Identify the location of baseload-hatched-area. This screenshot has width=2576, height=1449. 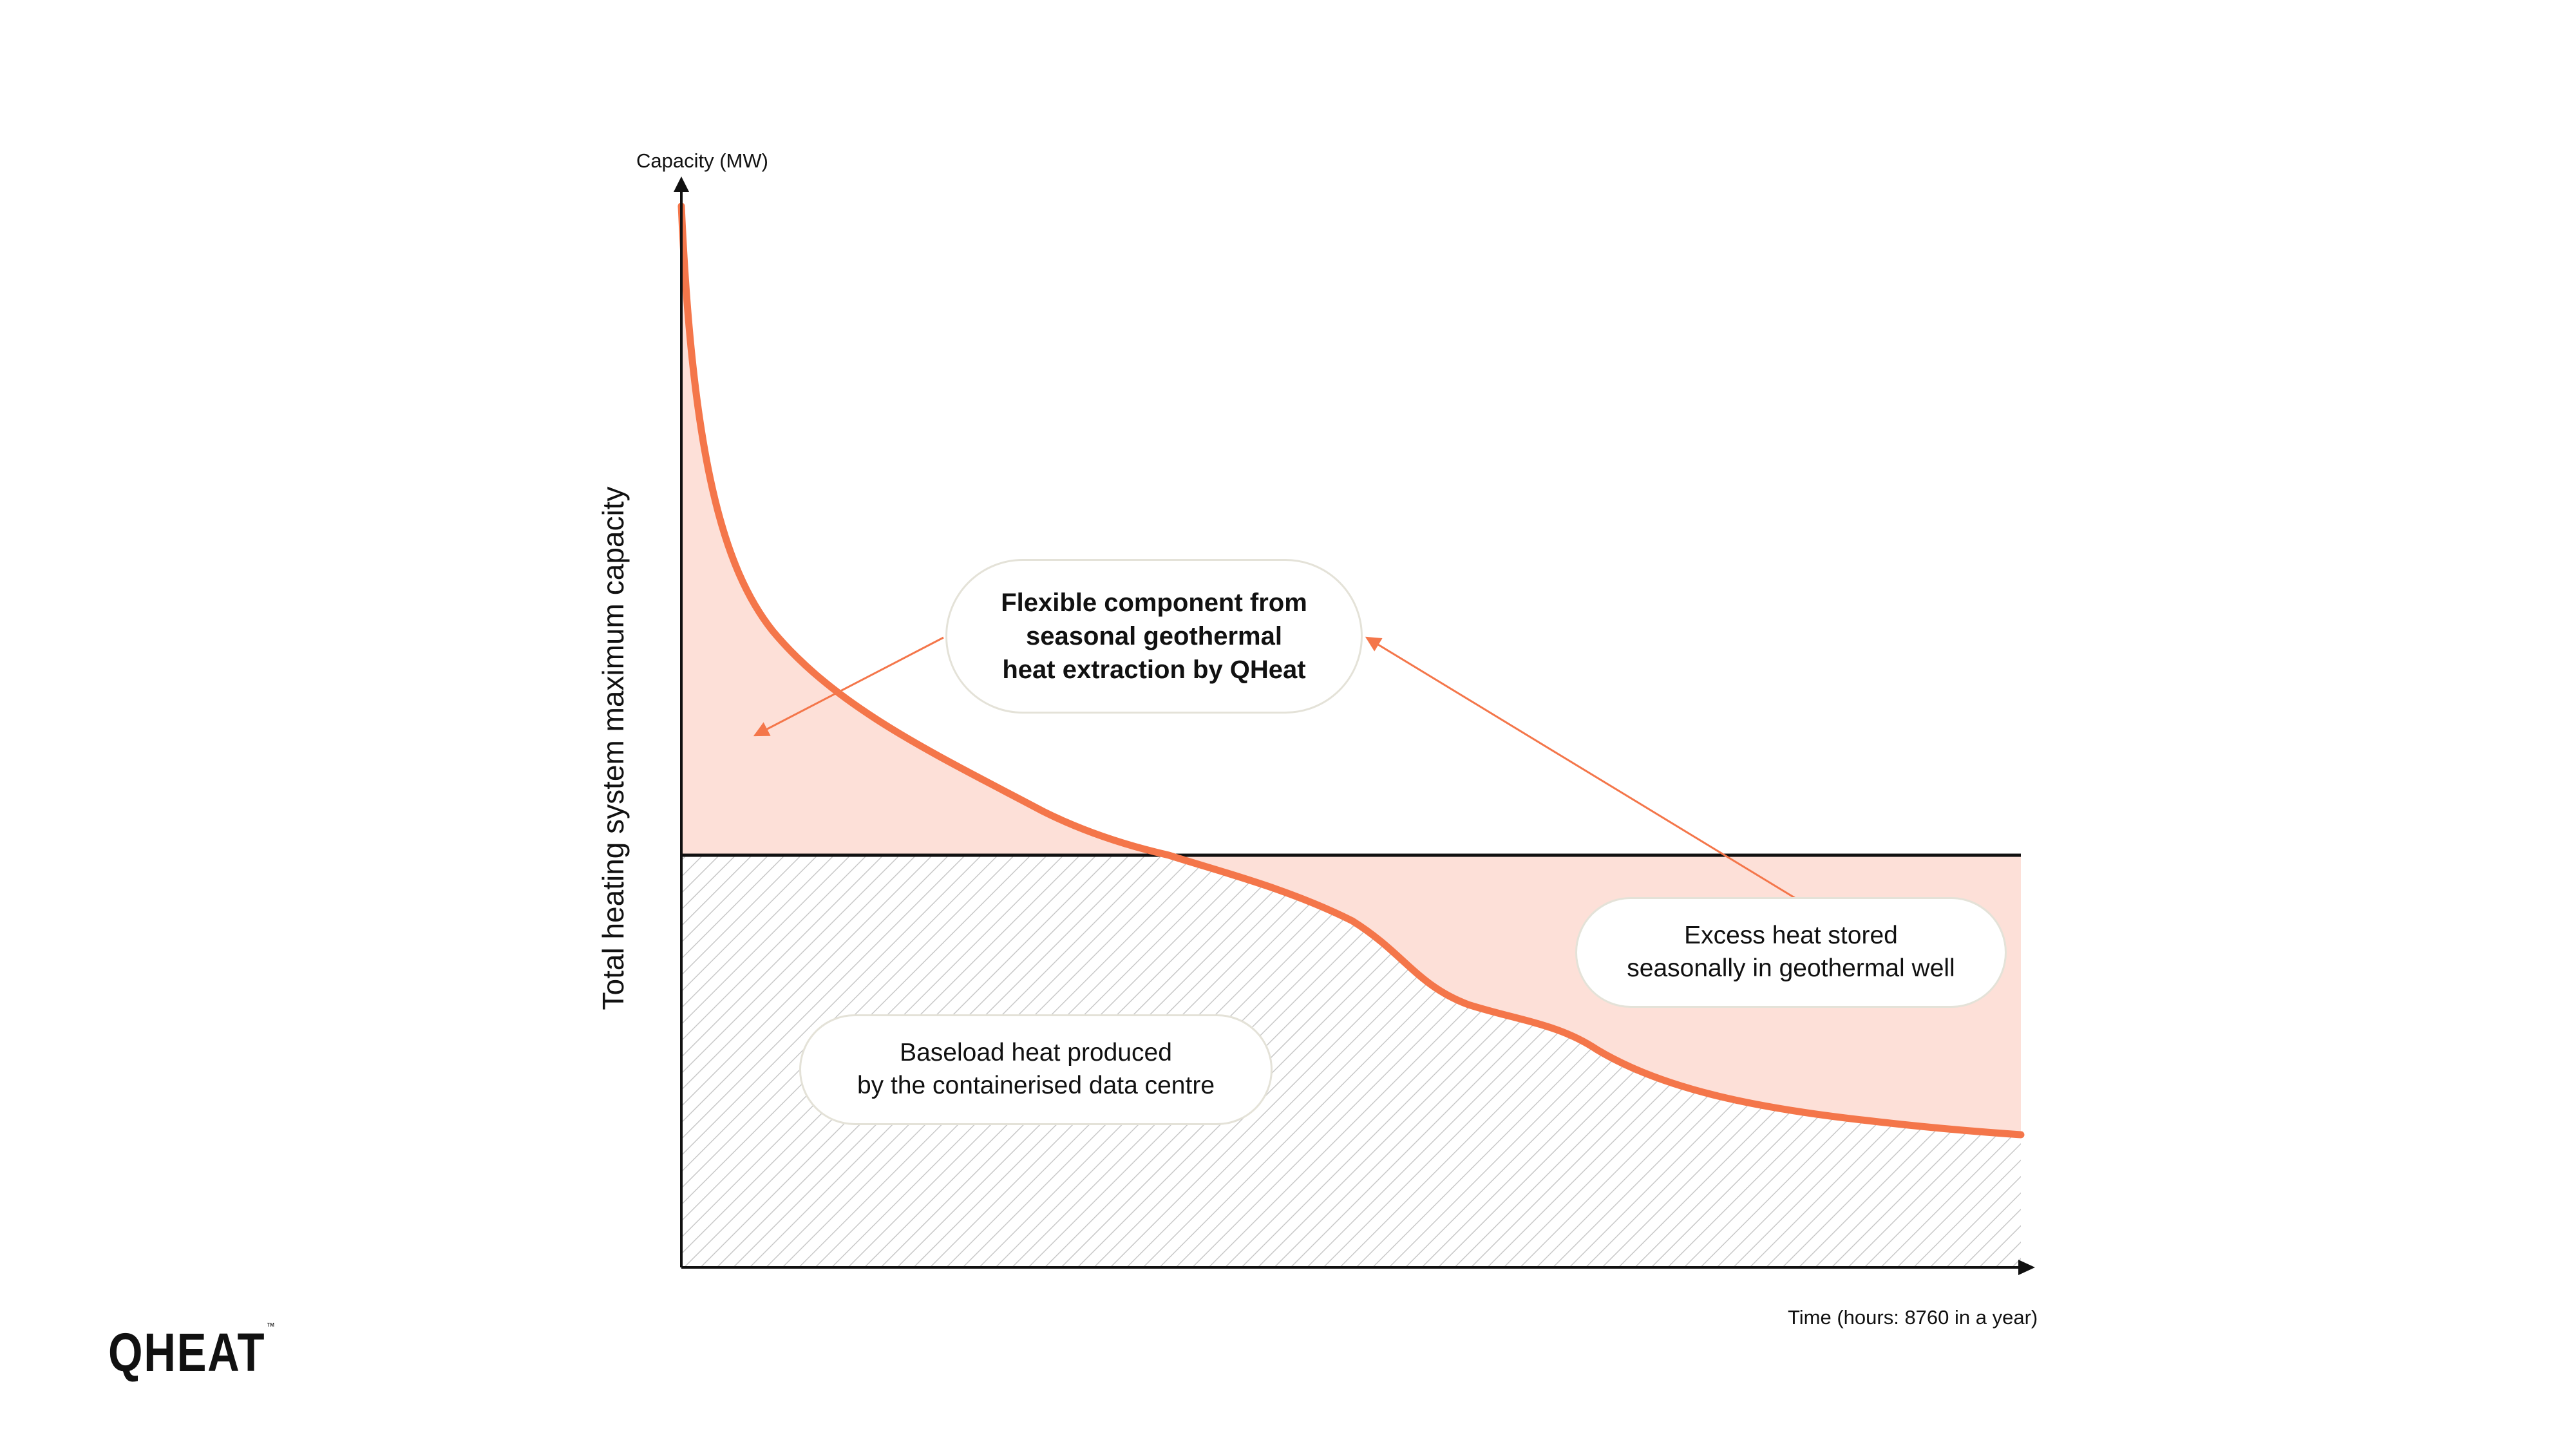
(1351, 1061).